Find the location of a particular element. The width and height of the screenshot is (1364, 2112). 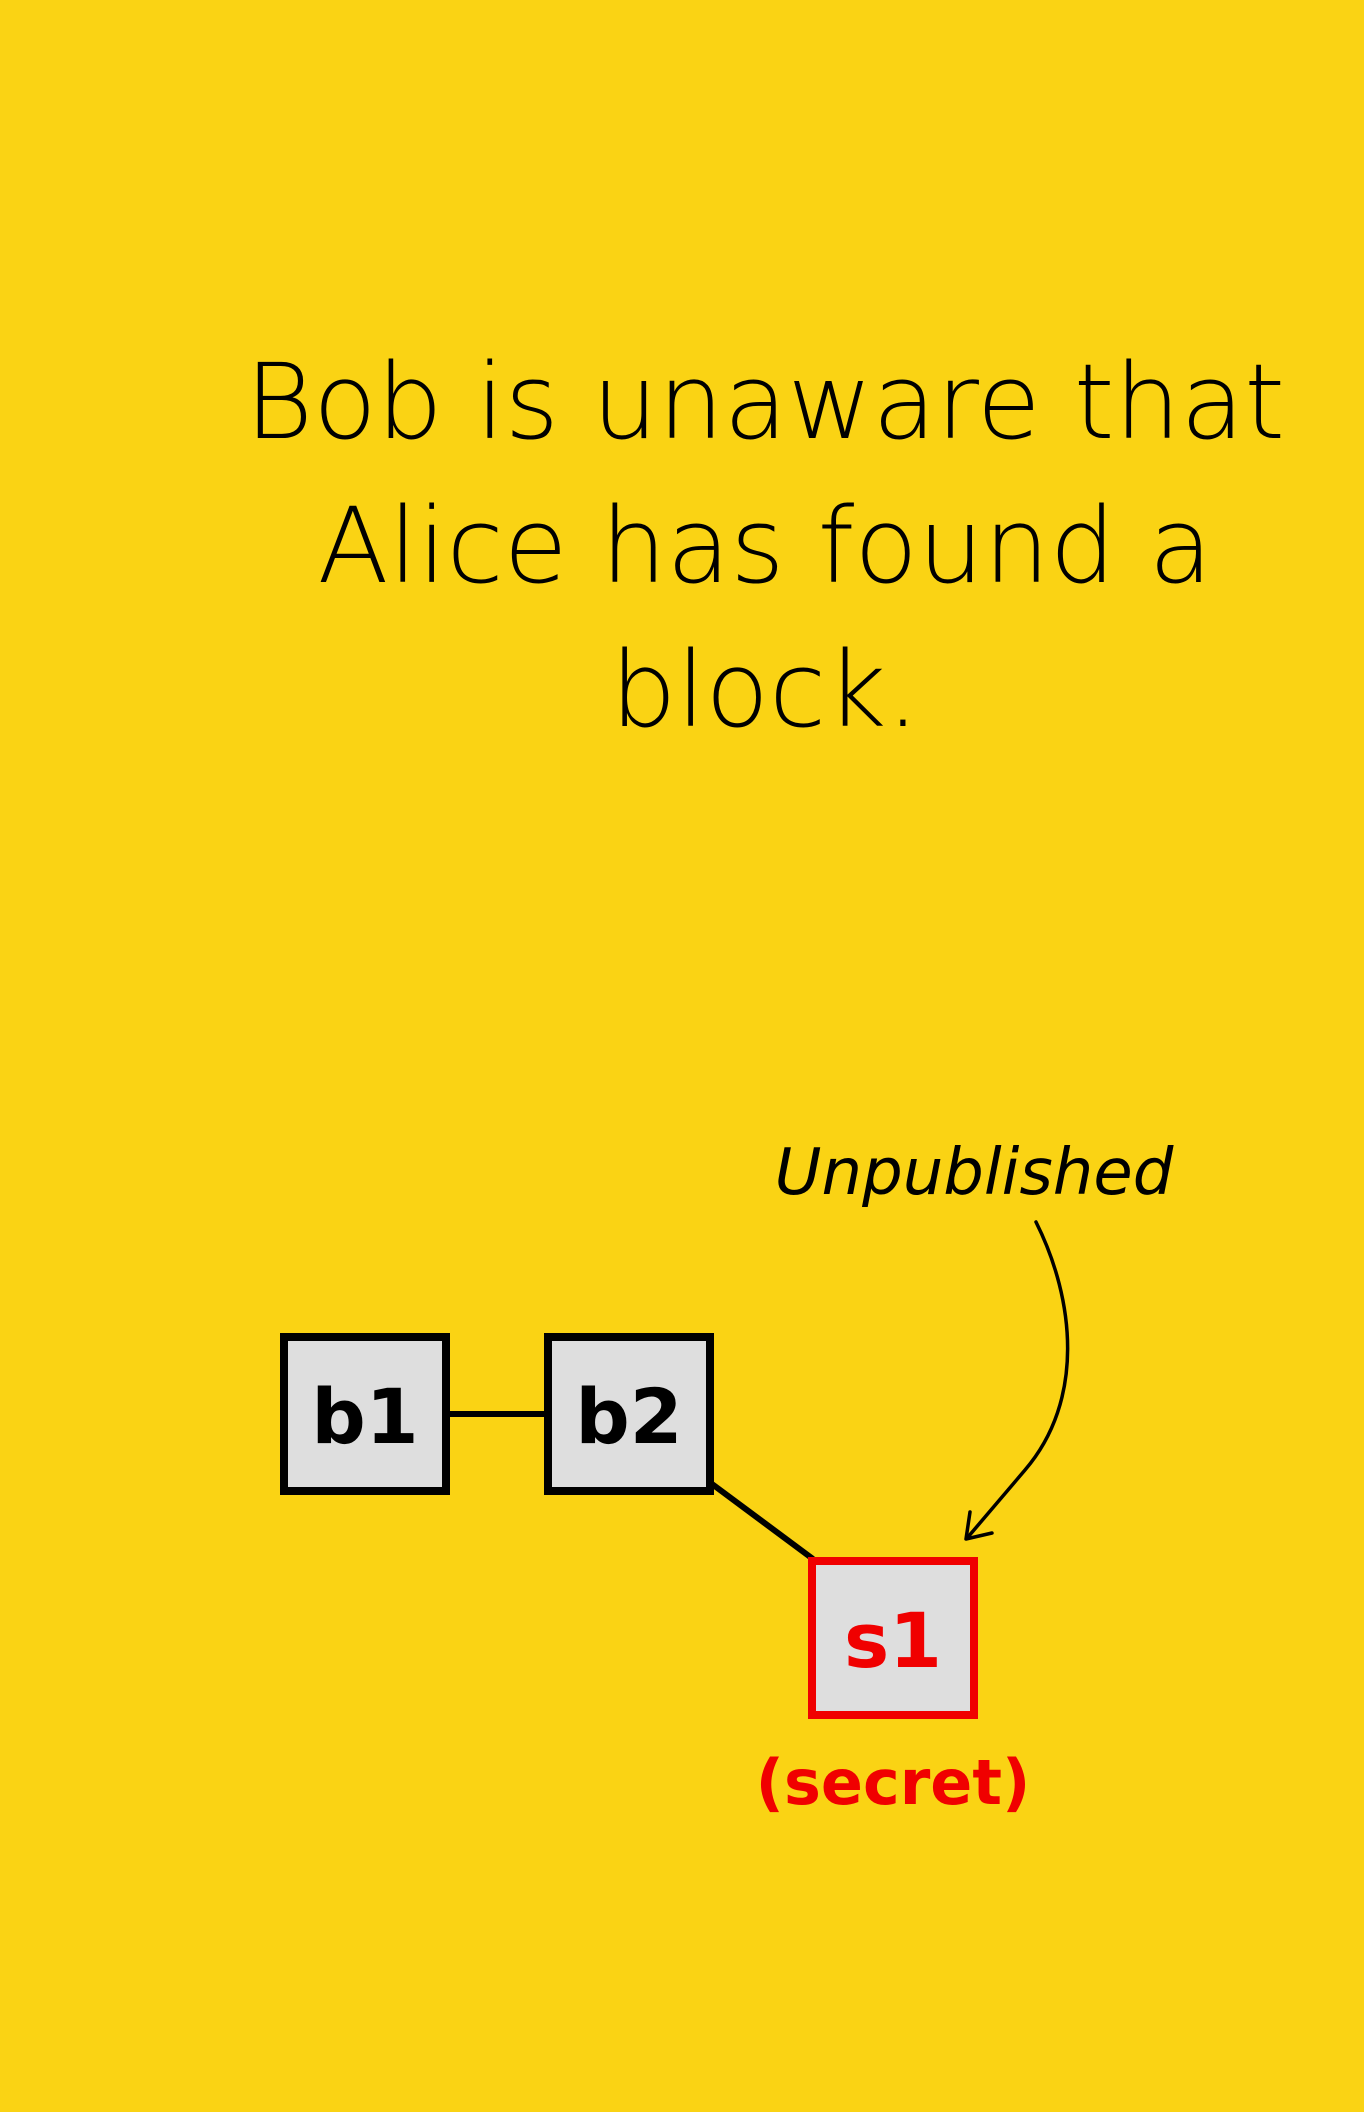

block-s1: s1 is located at coordinates (893, 1638).